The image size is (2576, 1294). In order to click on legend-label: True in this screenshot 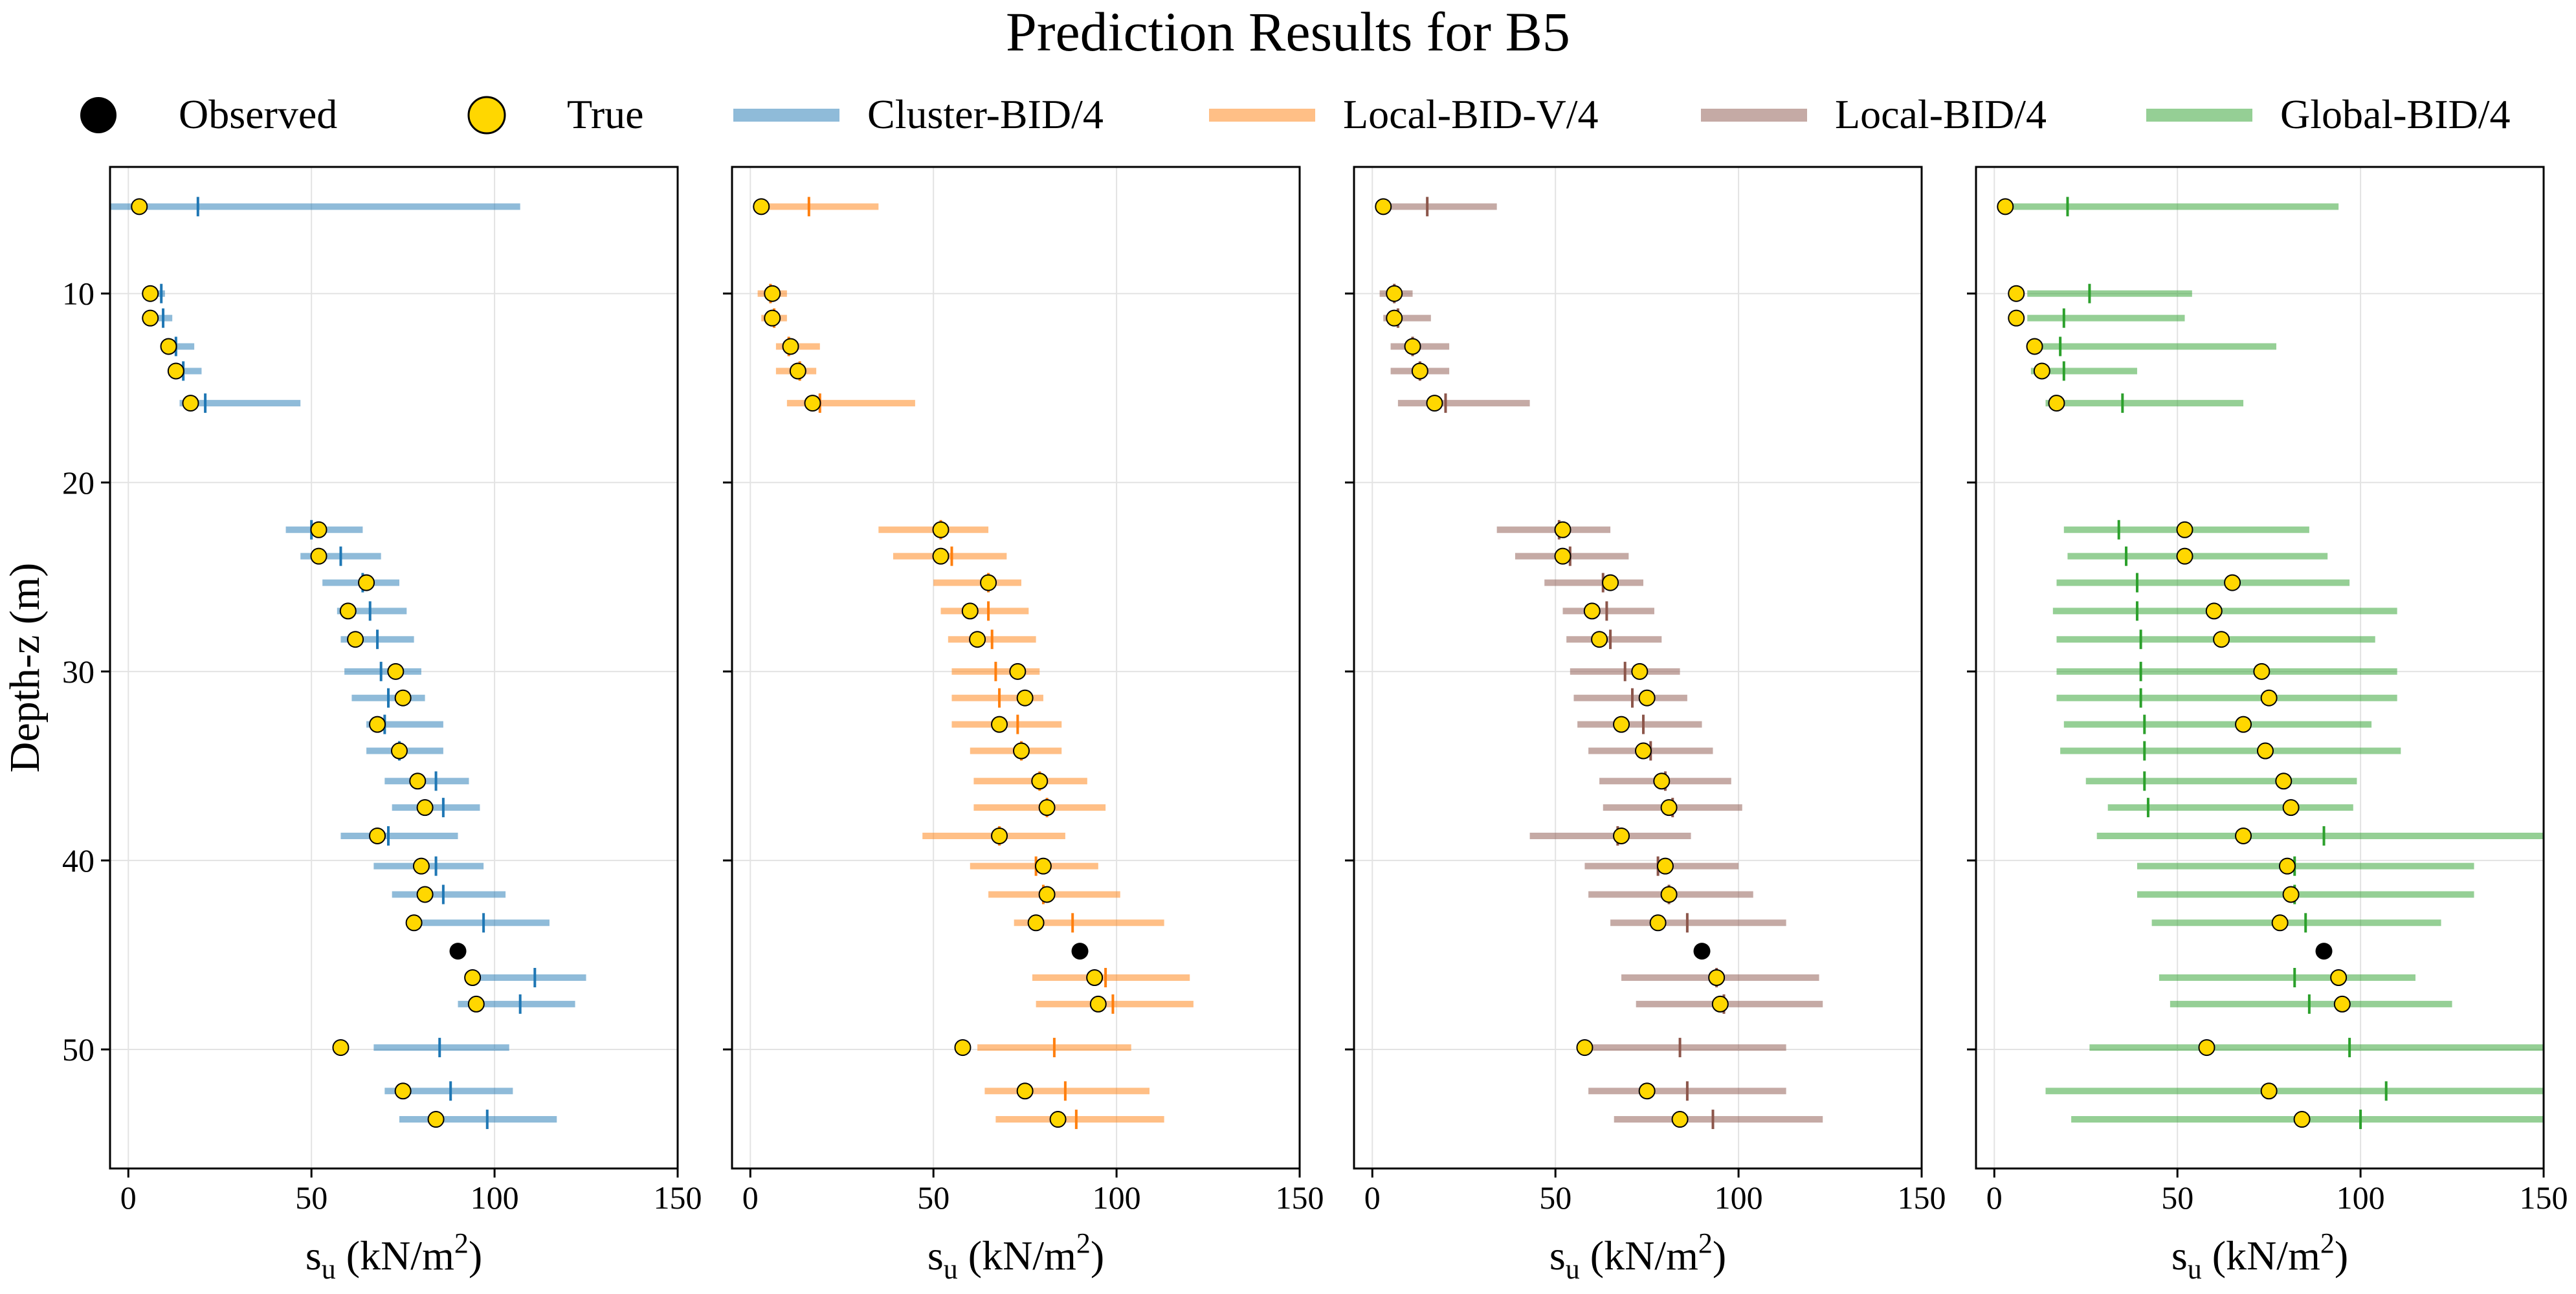, I will do `click(605, 114)`.